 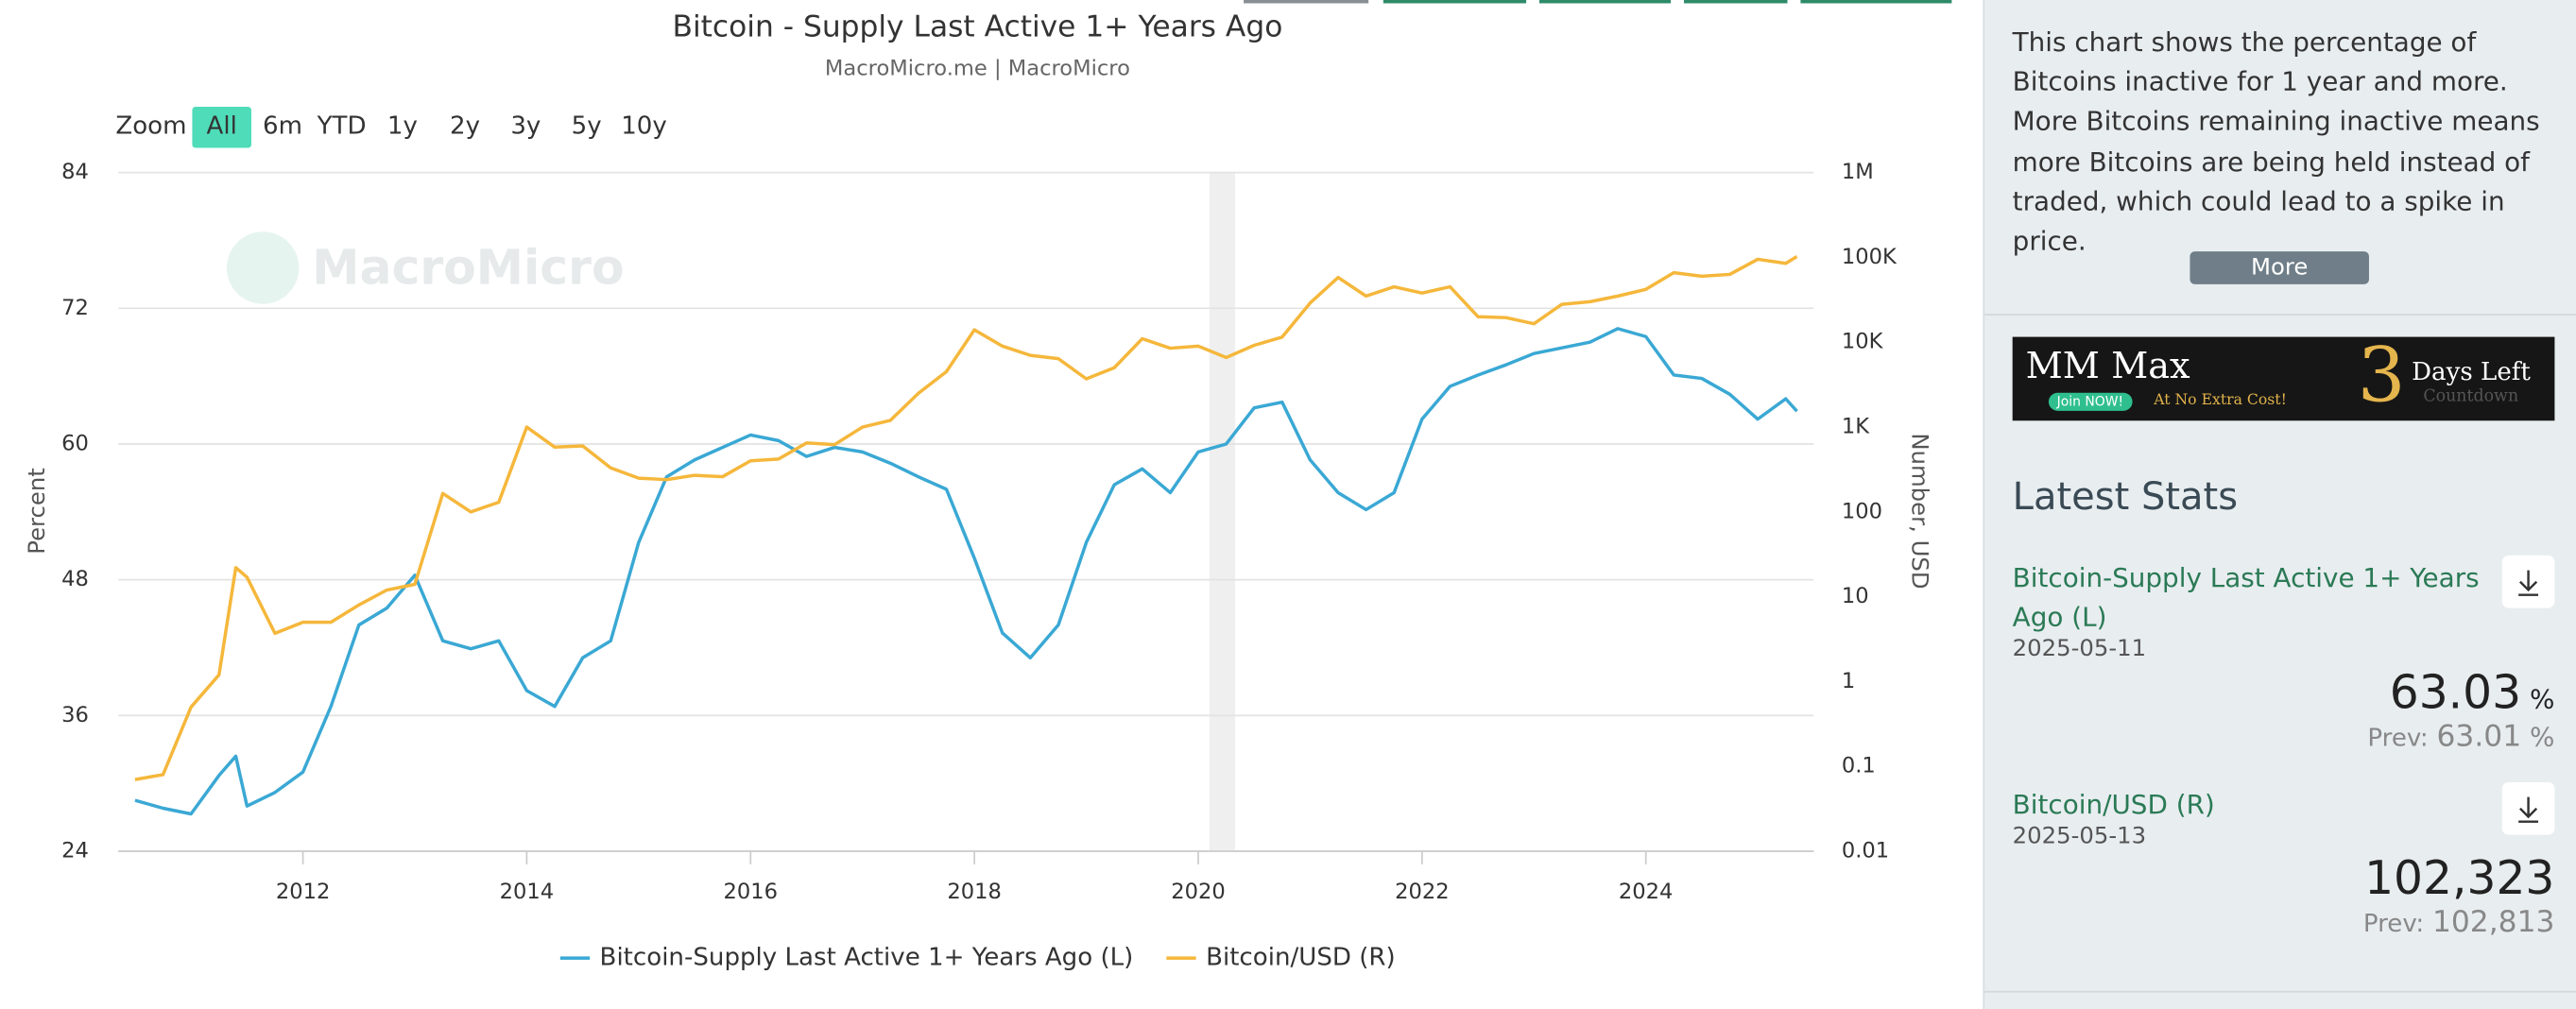 I want to click on y2-tick-label: 100K, so click(x=1870, y=257).